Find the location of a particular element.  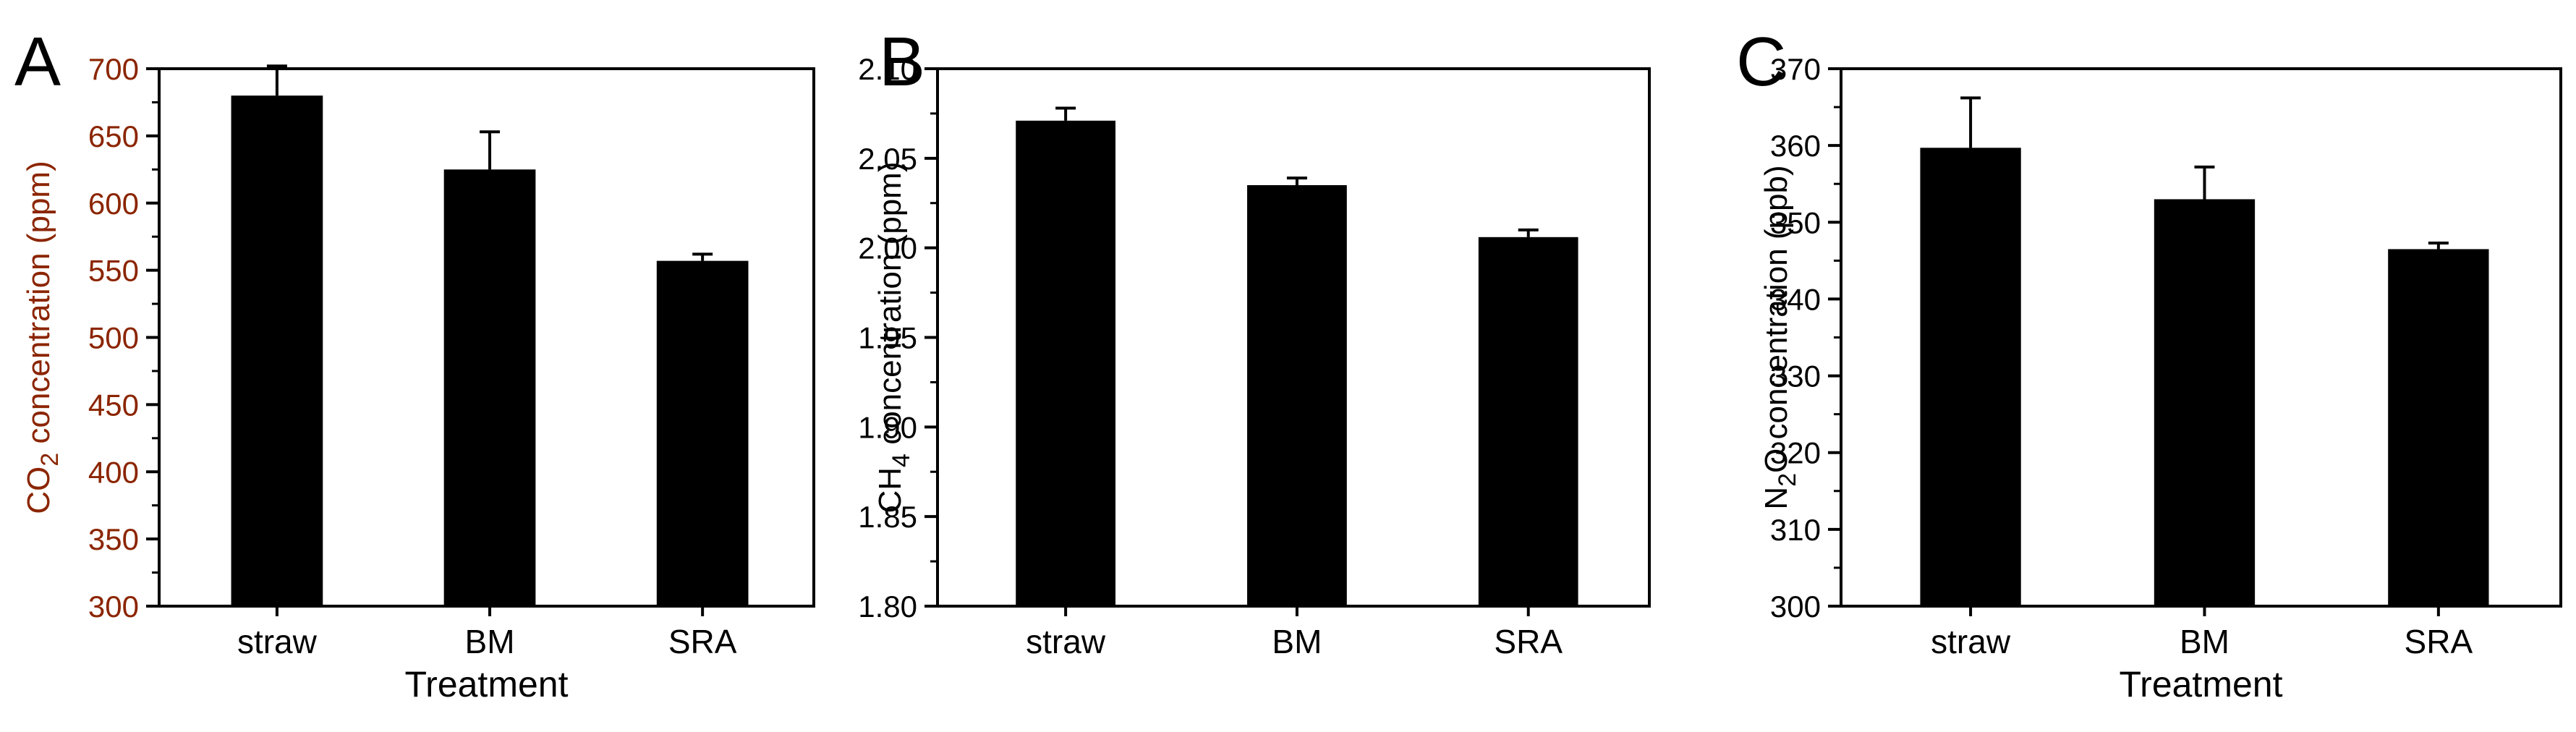

y-axis-title: CO2 concentration (ppm) is located at coordinates (42, 337).